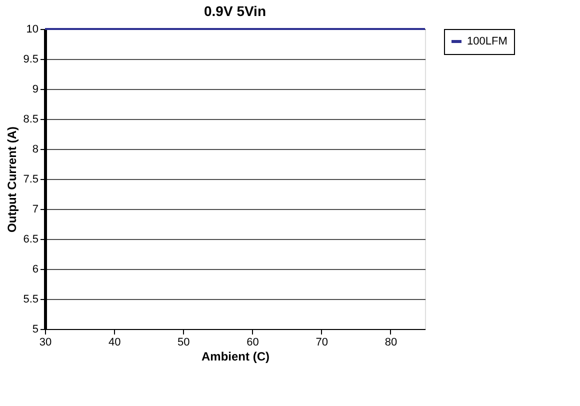 This screenshot has height=406, width=580. What do you see at coordinates (35, 90) in the screenshot?
I see `y-tick-label: 9` at bounding box center [35, 90].